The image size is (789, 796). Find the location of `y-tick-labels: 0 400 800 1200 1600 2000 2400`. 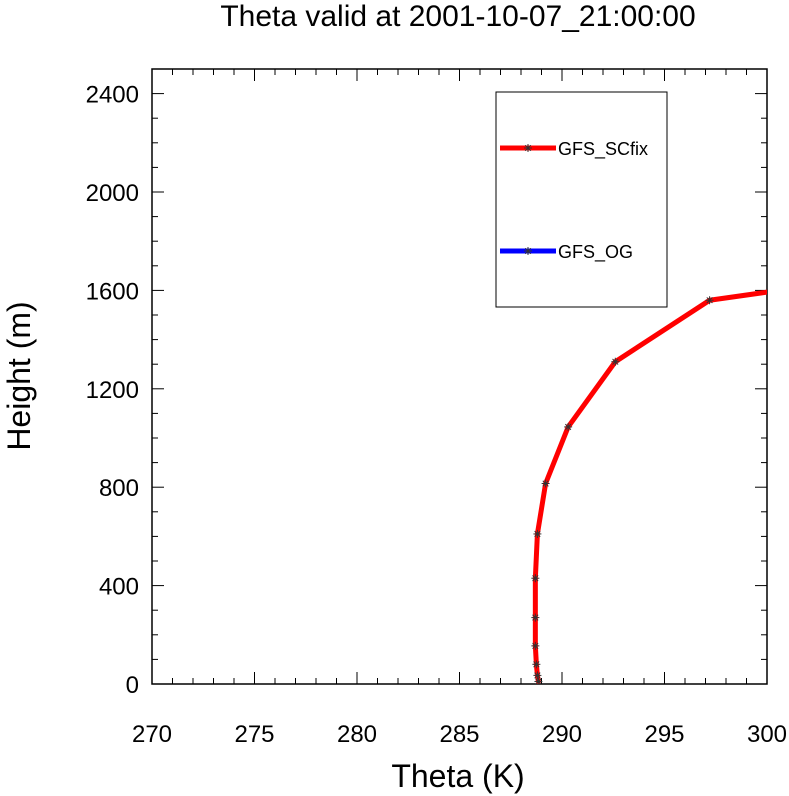

y-tick-labels: 0 400 800 1200 1600 2000 2400 is located at coordinates (112, 390).